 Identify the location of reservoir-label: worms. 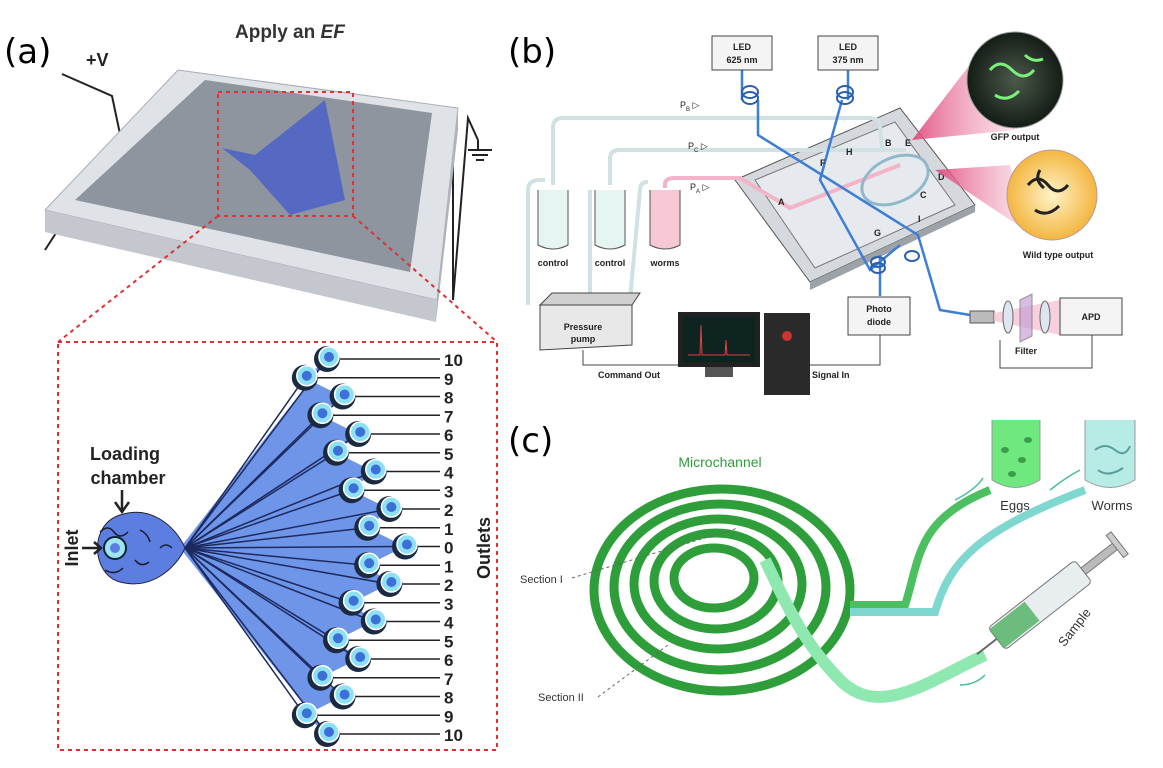
(664, 263).